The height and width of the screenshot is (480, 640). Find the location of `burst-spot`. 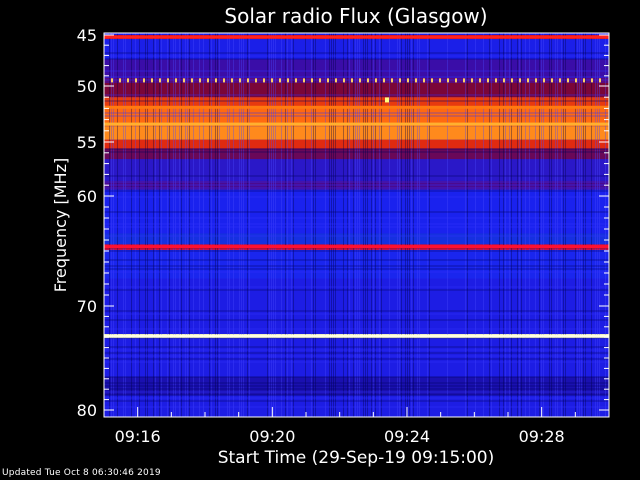

burst-spot is located at coordinates (387, 100).